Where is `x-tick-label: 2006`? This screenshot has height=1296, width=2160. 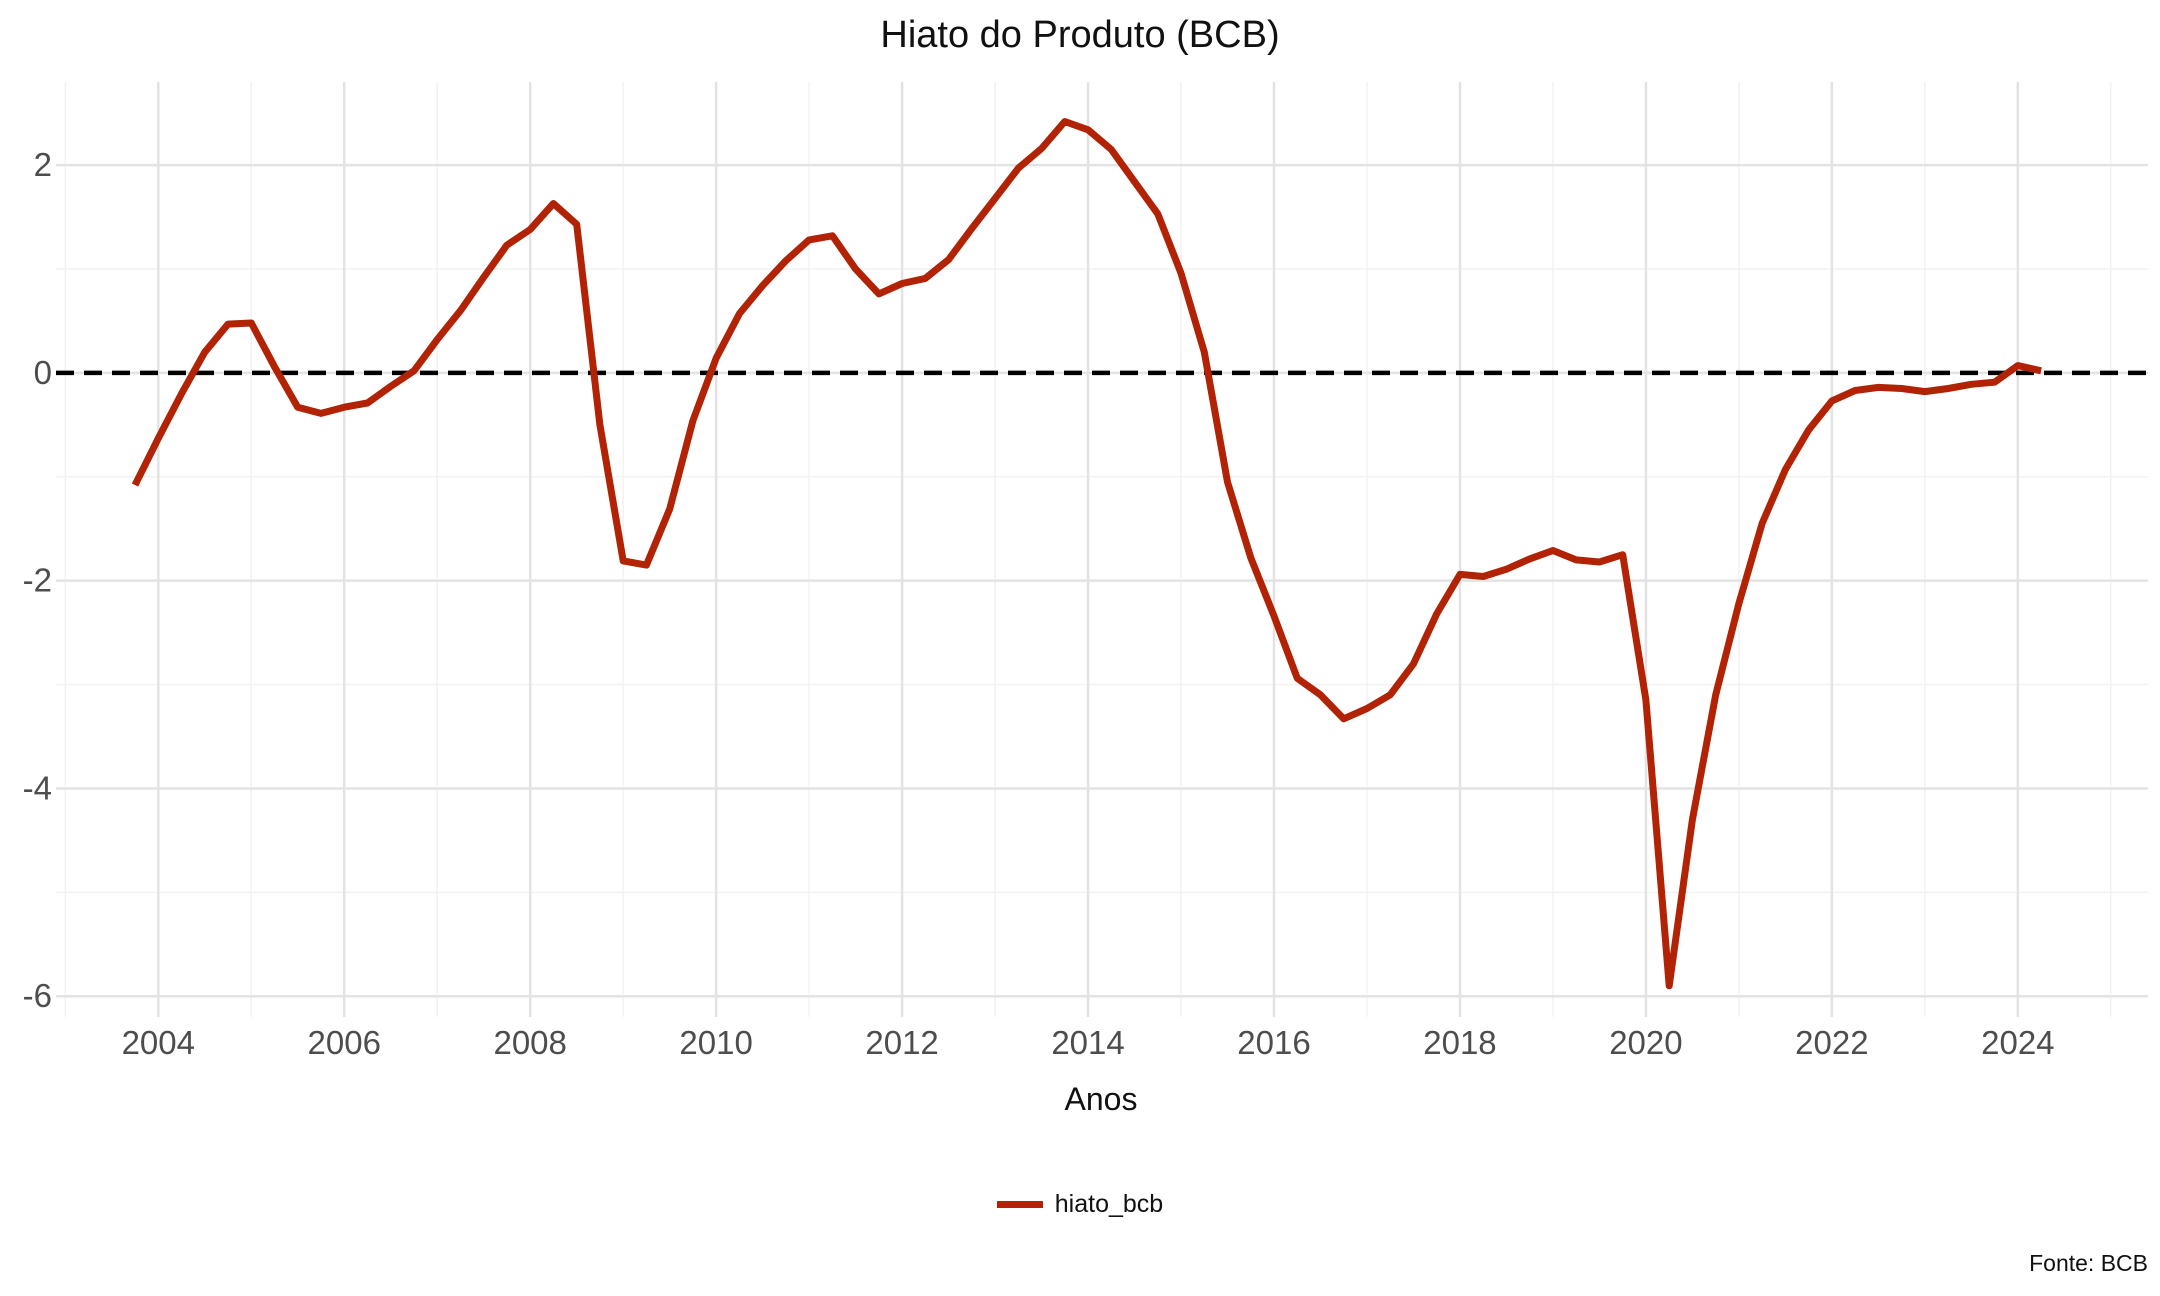 x-tick-label: 2006 is located at coordinates (344, 1042).